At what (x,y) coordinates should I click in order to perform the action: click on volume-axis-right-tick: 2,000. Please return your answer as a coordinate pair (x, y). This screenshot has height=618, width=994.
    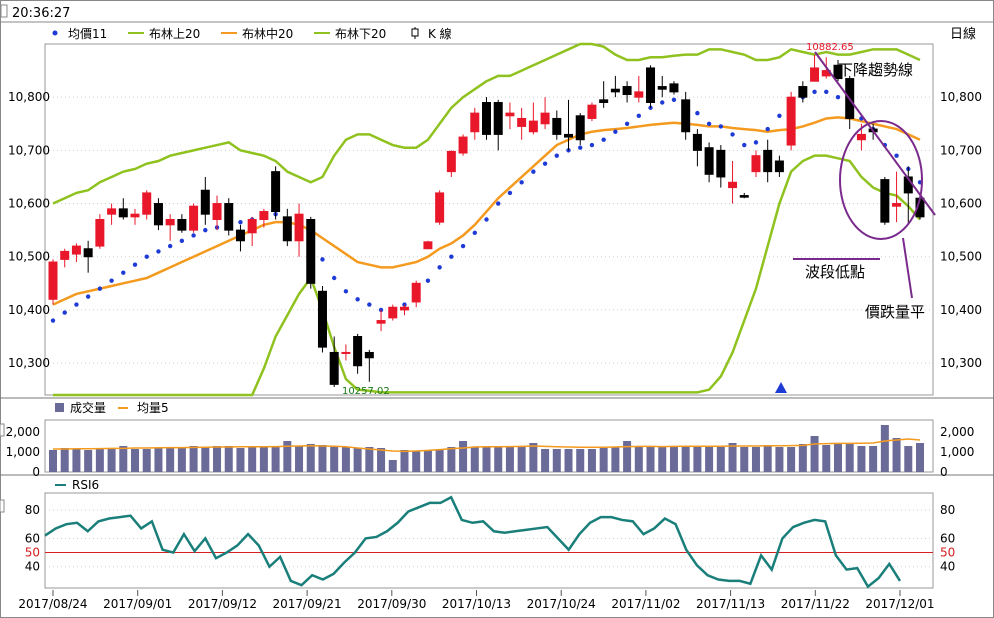
    Looking at the image, I should click on (957, 432).